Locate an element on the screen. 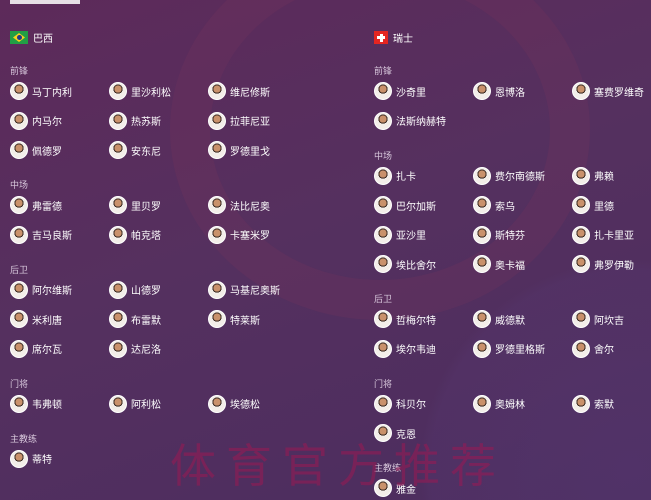 This screenshot has height=500, width=651. player-item: 安东尼 is located at coordinates (135, 150).